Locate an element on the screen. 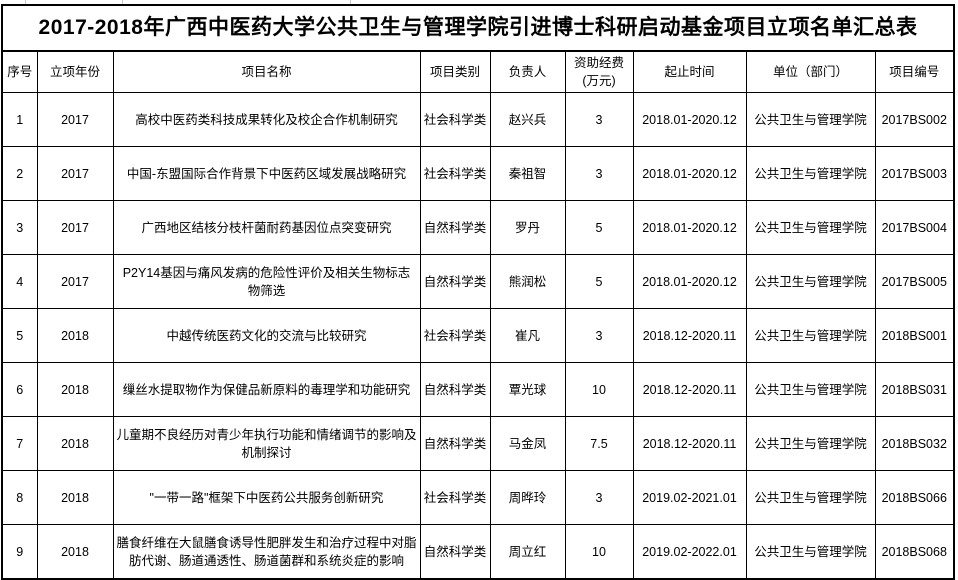 This screenshot has width=958, height=580. cell-project-name: P2Y14基因与痛风发病的危险性评价及相关生物标志物筛选 is located at coordinates (266, 282).